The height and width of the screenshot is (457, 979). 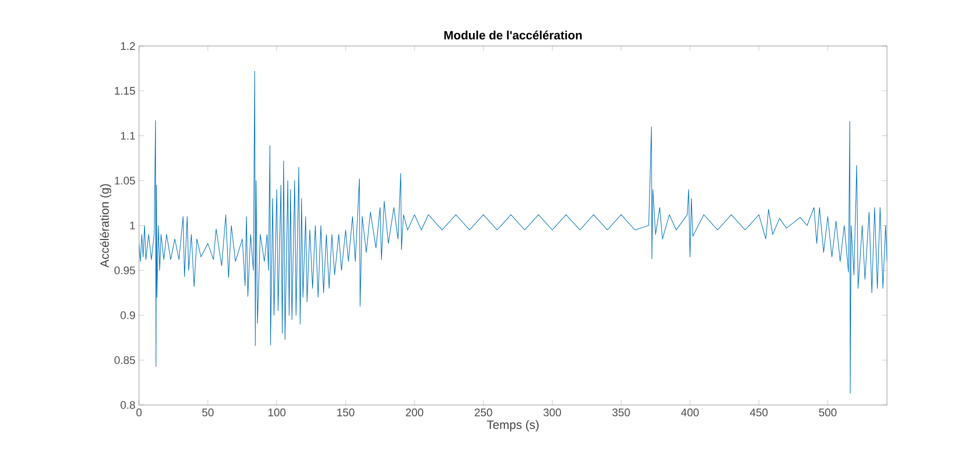 I want to click on x-tick-label: 100, so click(x=277, y=412).